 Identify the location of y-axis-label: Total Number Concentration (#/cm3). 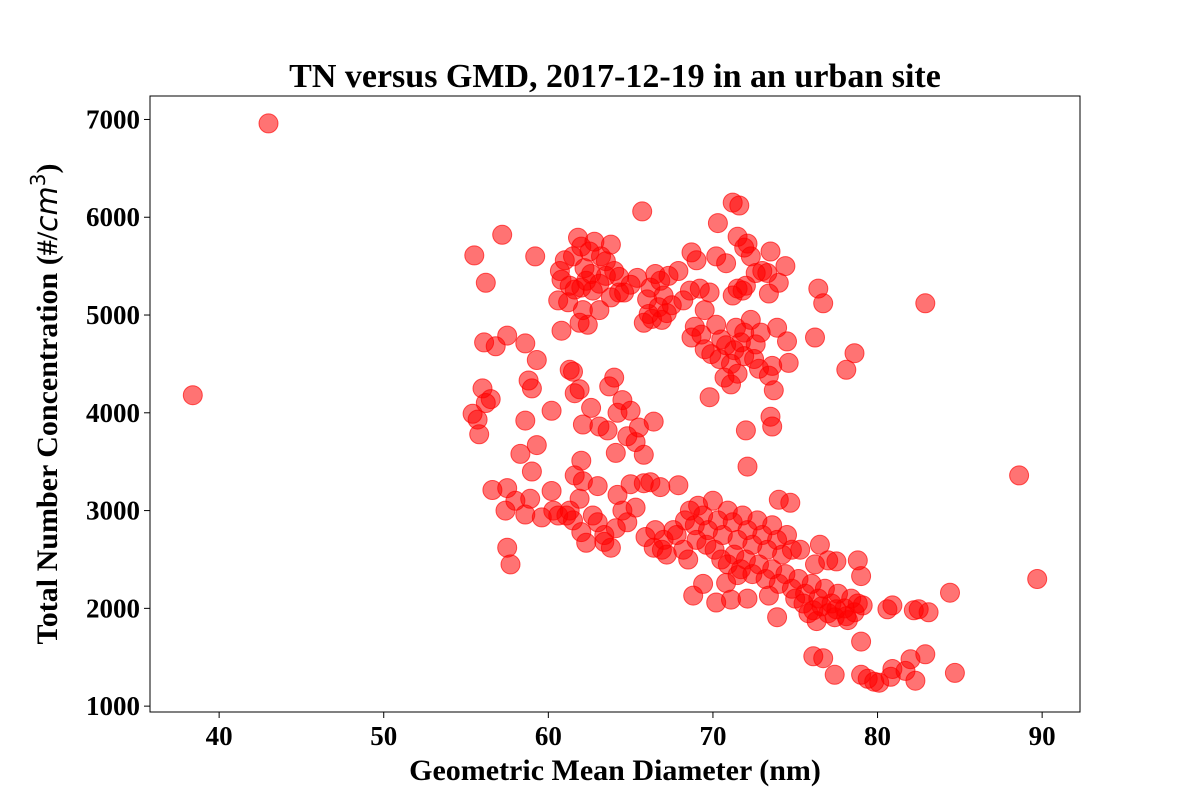
(45, 404).